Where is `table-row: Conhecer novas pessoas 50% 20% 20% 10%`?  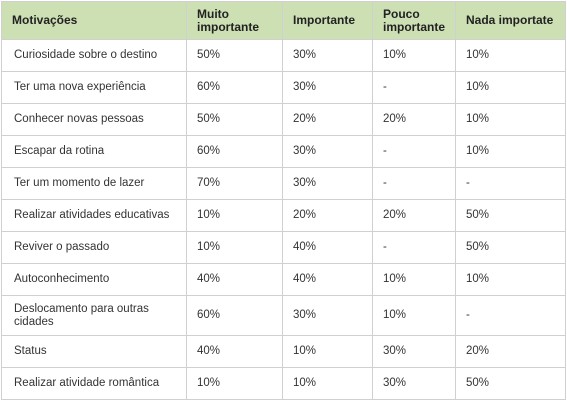
table-row: Conhecer novas pessoas 50% 20% 20% 10% is located at coordinates (283, 119).